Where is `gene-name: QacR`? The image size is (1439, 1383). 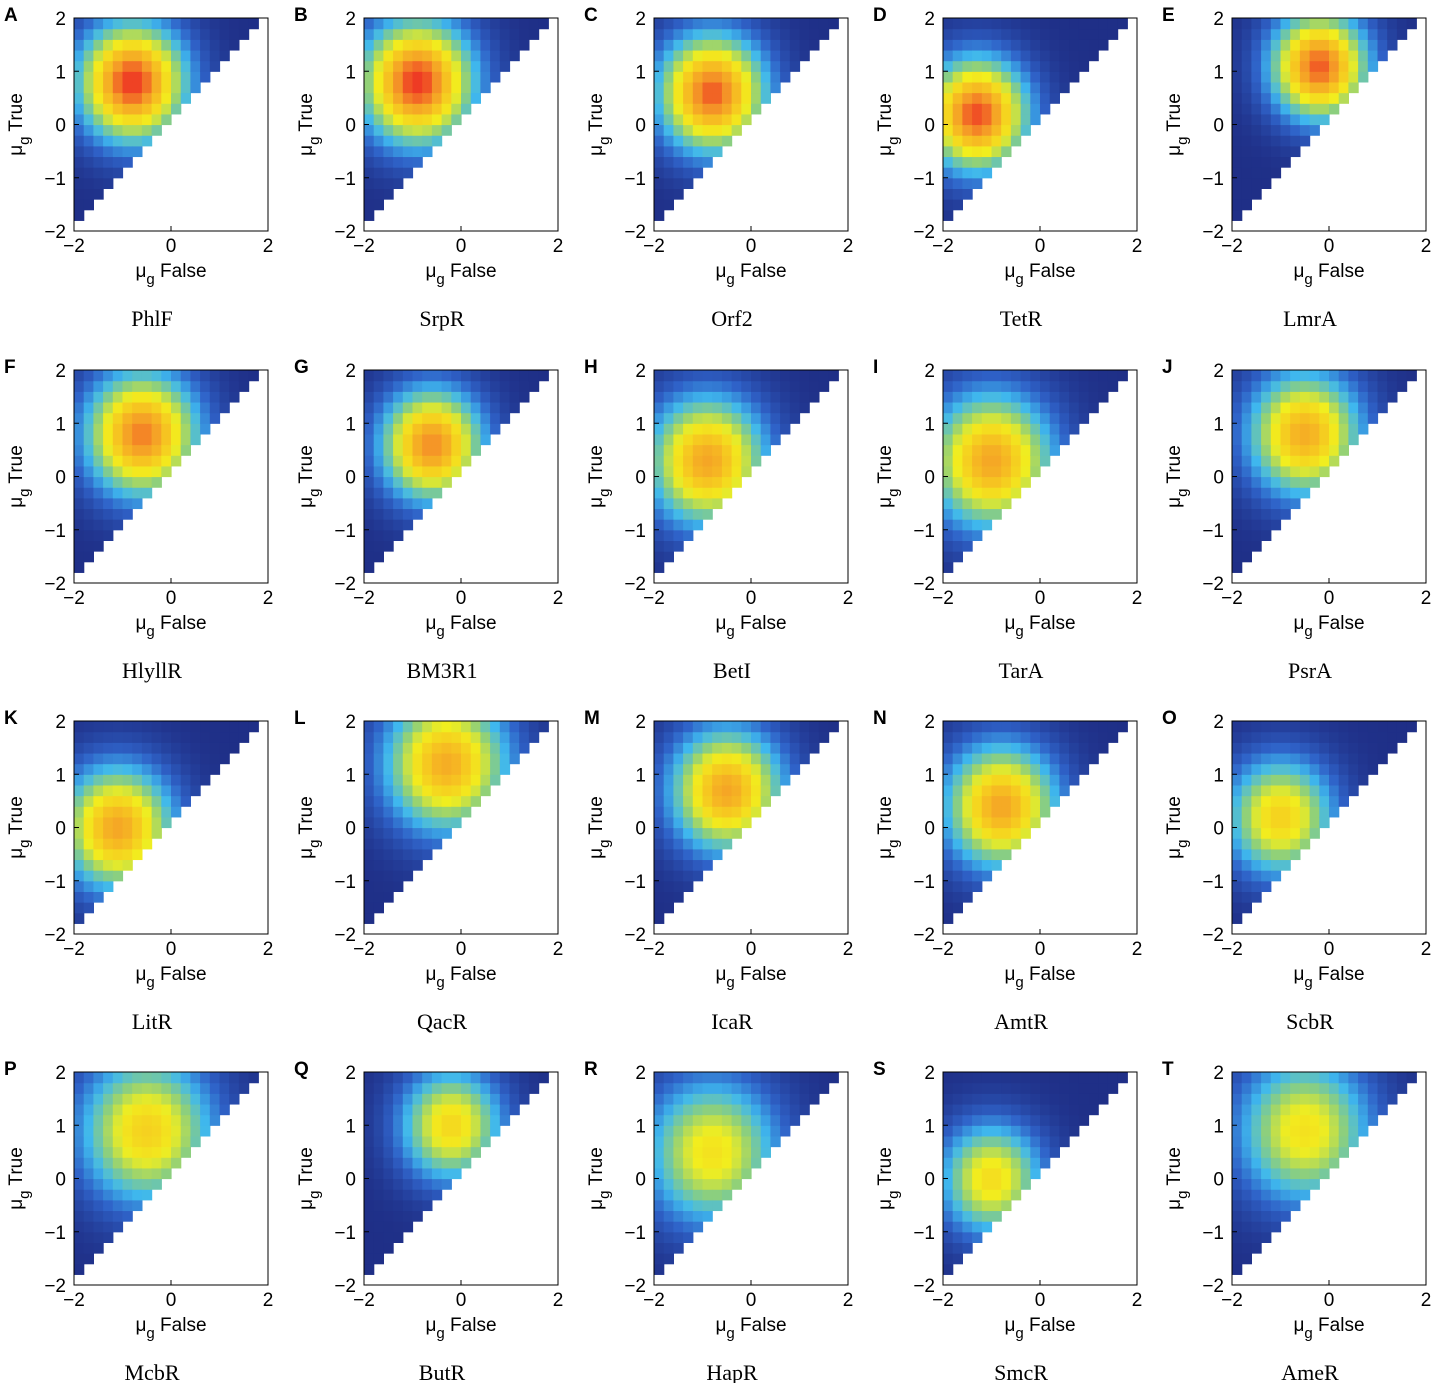
gene-name: QacR is located at coordinates (442, 1021).